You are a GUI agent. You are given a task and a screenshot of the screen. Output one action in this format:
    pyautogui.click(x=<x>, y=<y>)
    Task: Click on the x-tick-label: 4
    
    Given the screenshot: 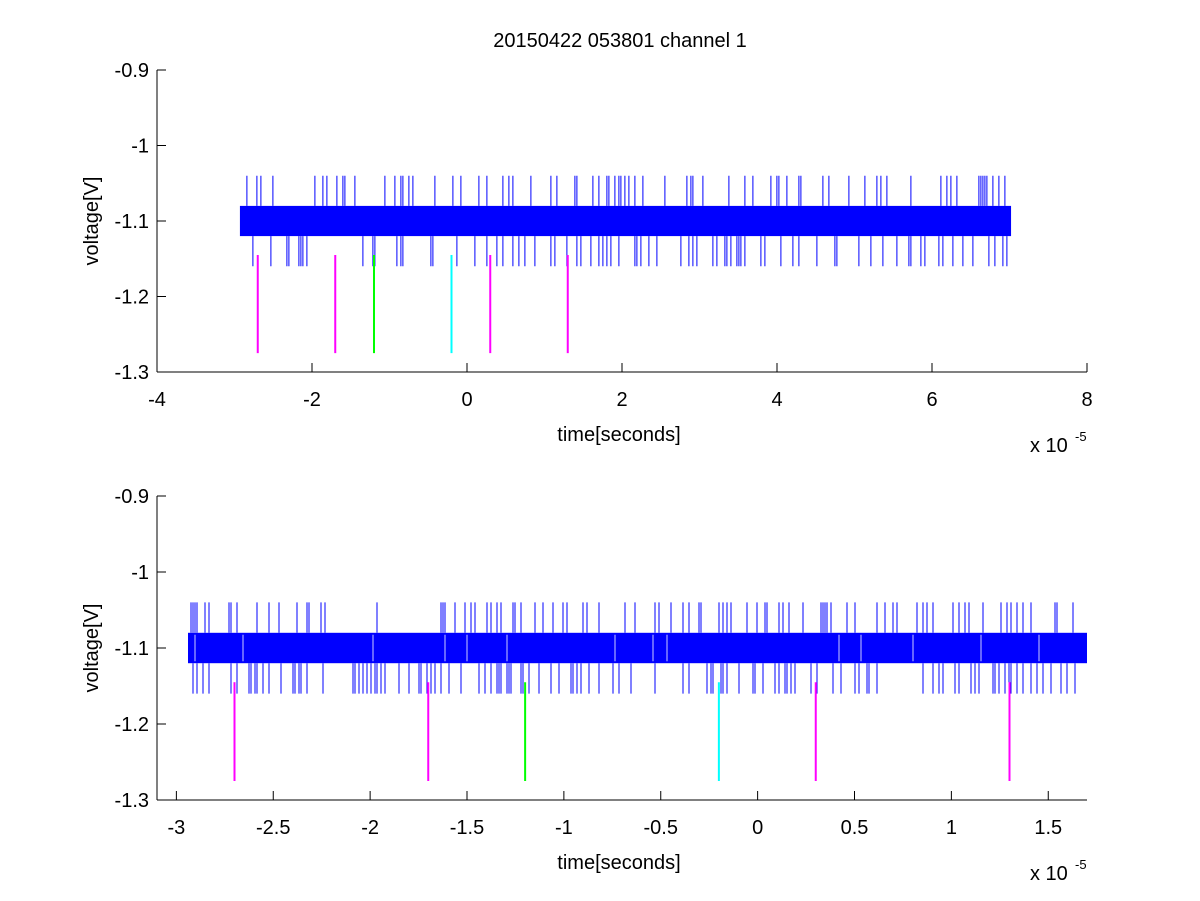 What is the action you would take?
    pyautogui.click(x=776, y=400)
    